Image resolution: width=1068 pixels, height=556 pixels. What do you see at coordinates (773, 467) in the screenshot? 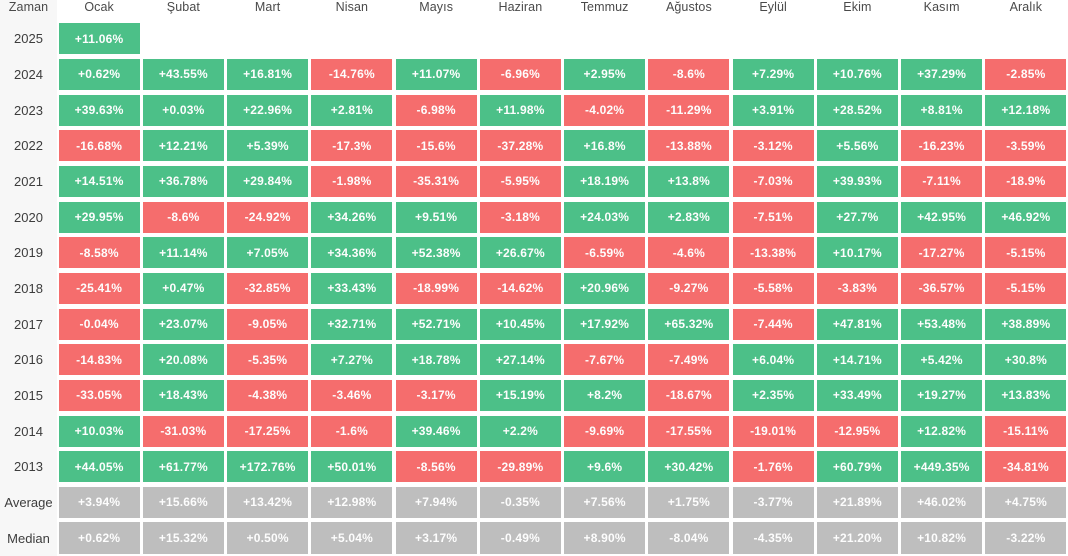
I see `return-cell: -1.76%` at bounding box center [773, 467].